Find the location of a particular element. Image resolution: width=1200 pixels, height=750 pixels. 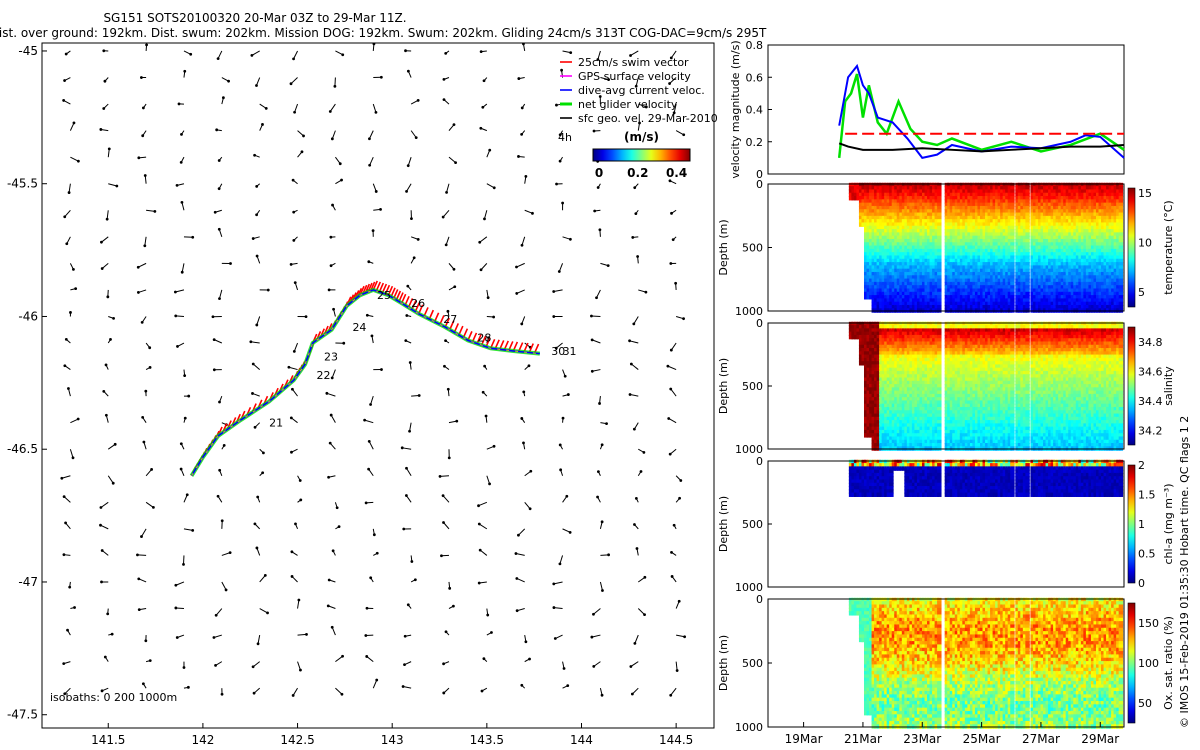

track-day-label: 21 is located at coordinates (276, 423).